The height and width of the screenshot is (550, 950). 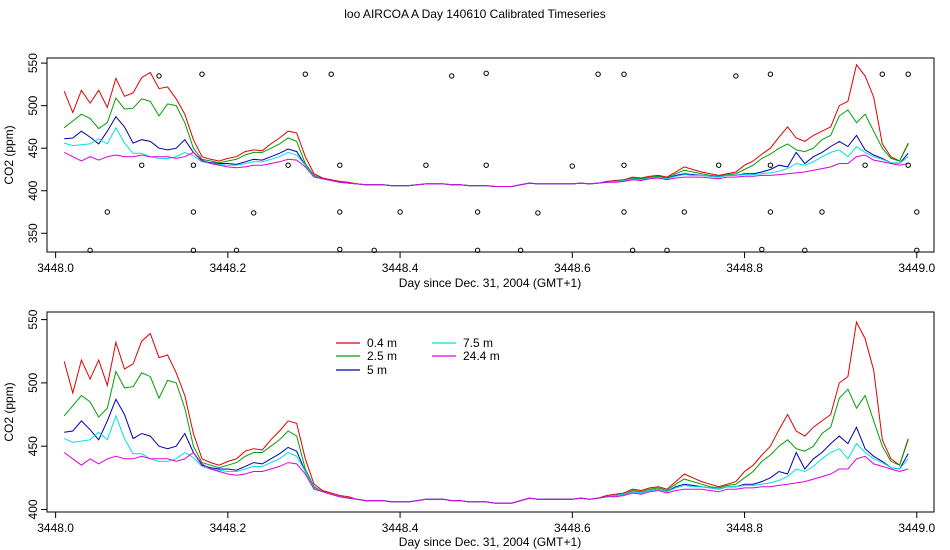 I want to click on bottom-x-tick-label: 3449.0, so click(x=916, y=528).